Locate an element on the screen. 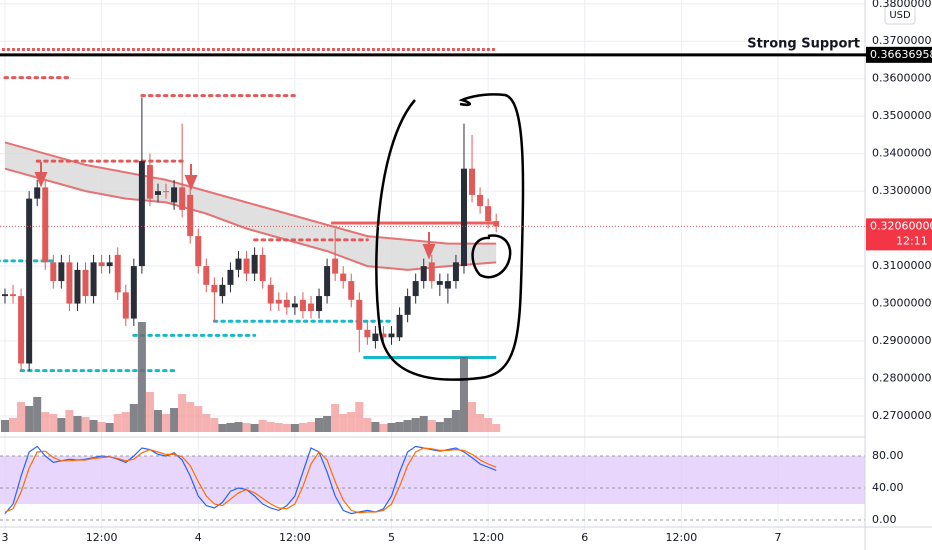 This screenshot has height=550, width=932. stoch-line is located at coordinates (250, 480).